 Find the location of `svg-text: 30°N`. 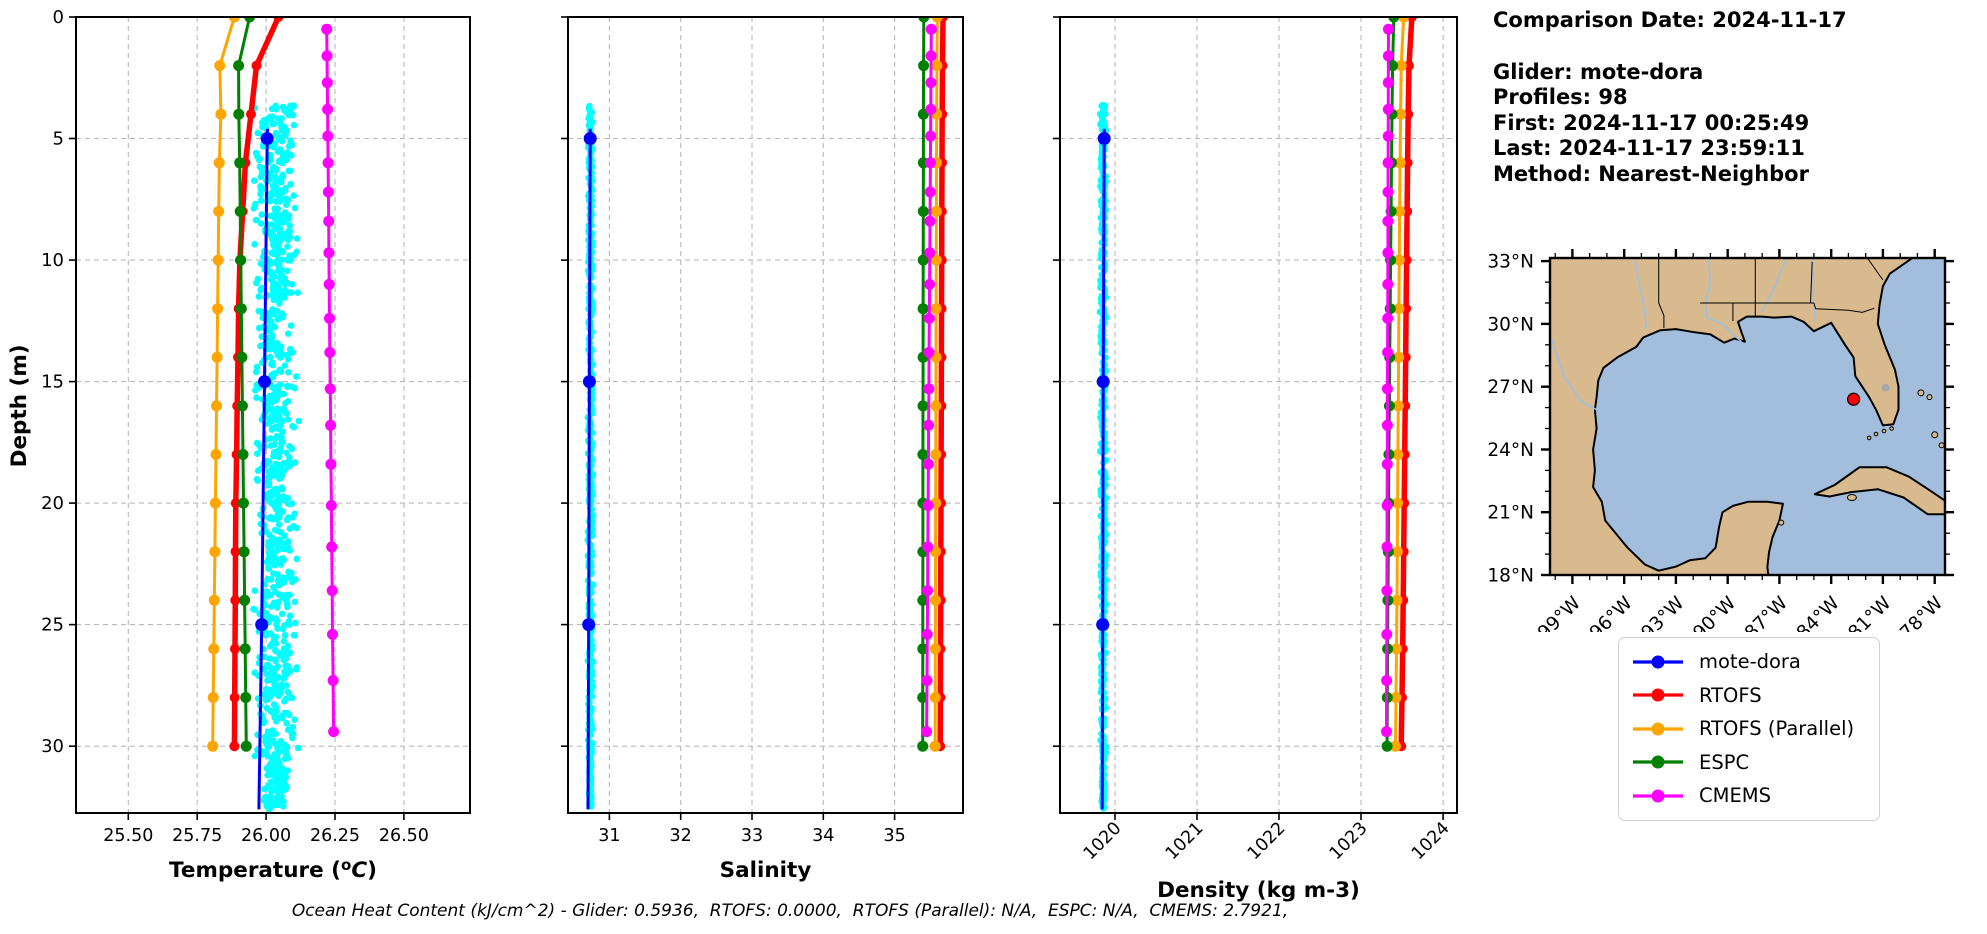

svg-text: 30°N is located at coordinates (1510, 324).